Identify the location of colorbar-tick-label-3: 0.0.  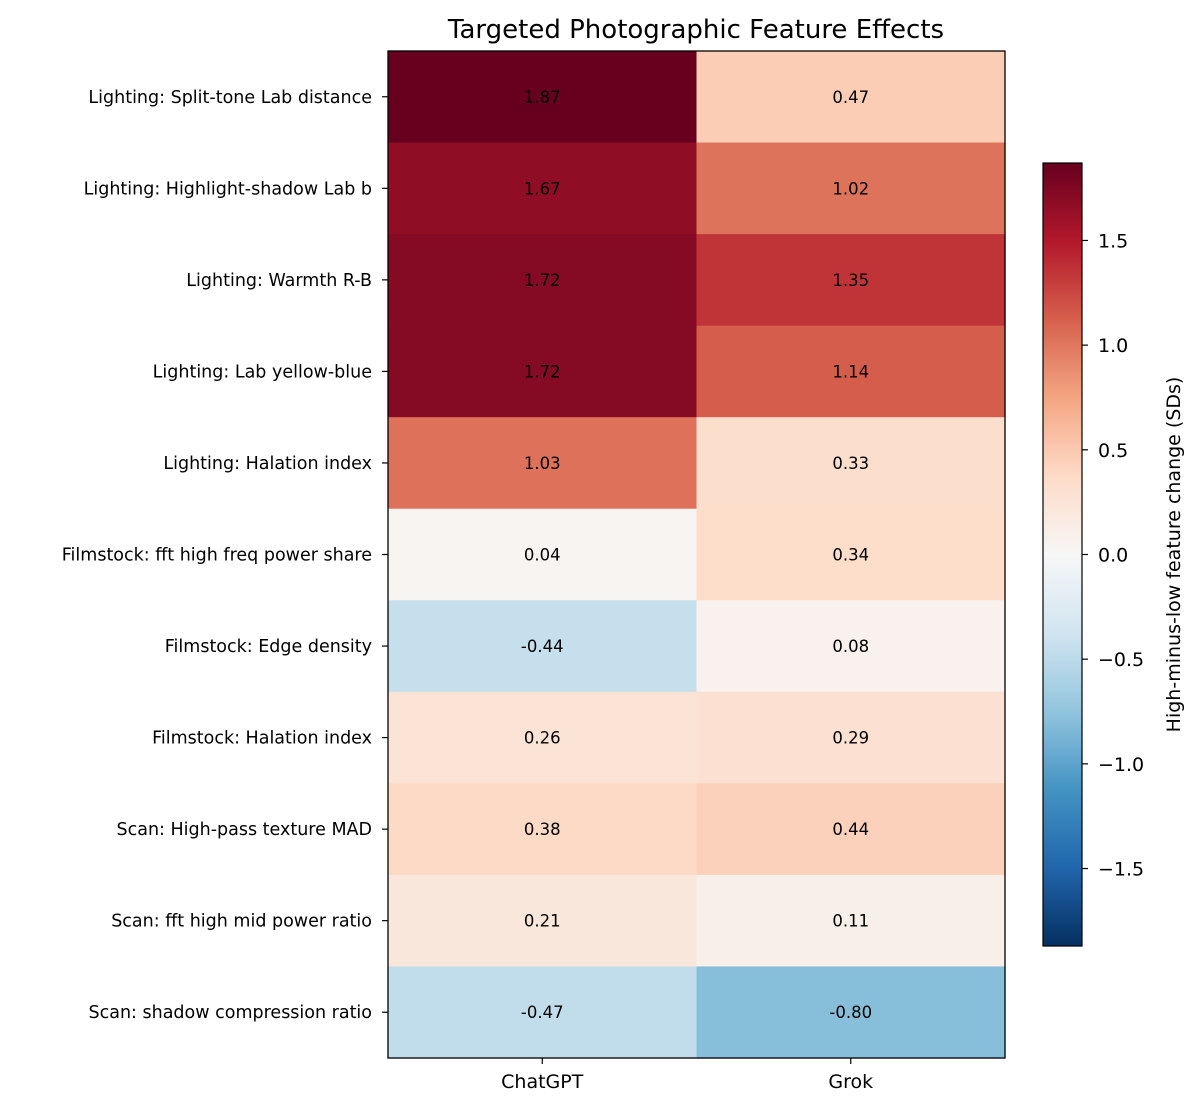
(1113, 556).